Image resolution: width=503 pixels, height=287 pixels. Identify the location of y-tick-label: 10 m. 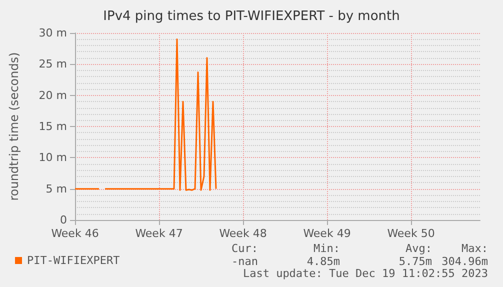
(52, 157).